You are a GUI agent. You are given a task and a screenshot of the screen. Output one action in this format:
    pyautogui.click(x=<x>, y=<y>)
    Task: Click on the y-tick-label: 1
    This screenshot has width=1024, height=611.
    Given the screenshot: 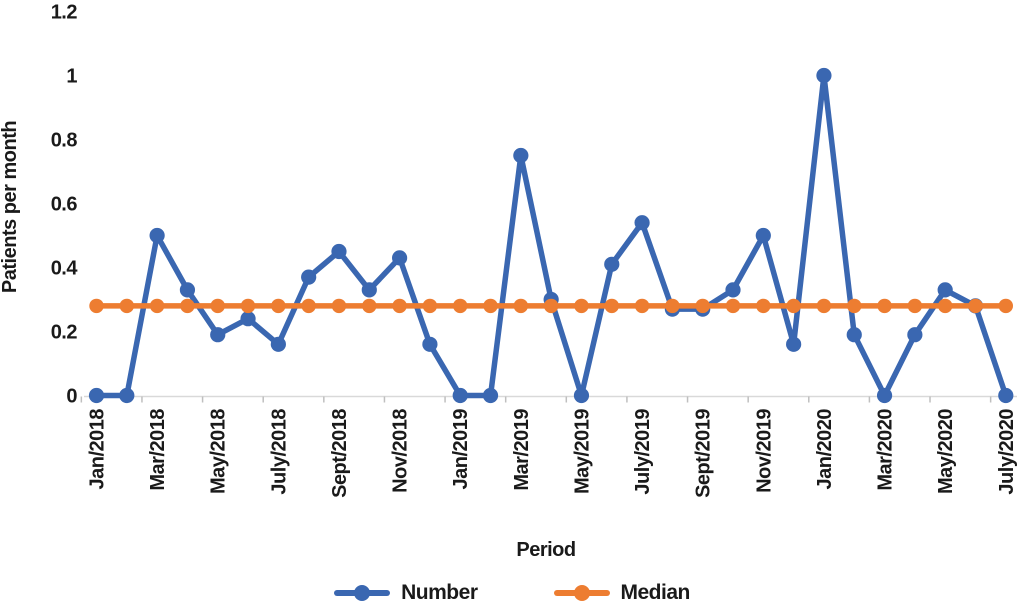 What is the action you would take?
    pyautogui.click(x=71, y=77)
    